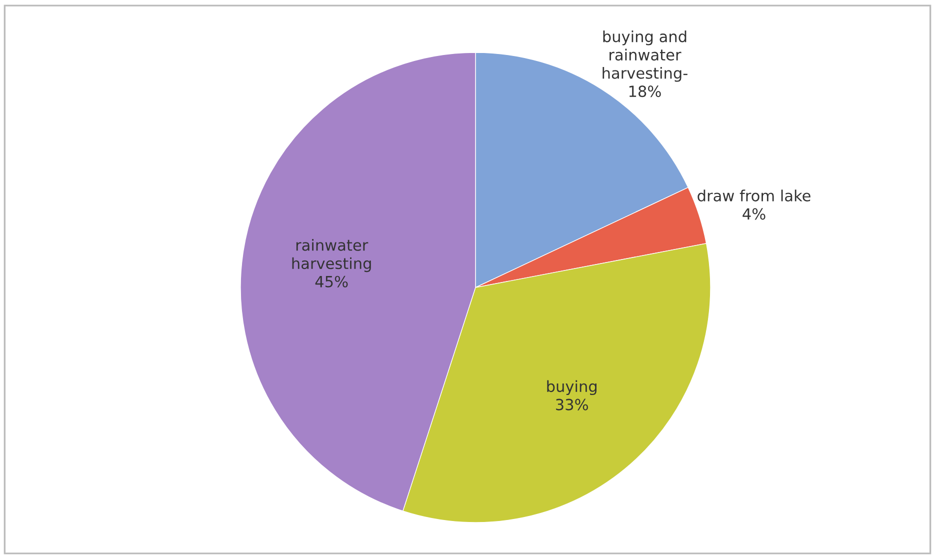 This screenshot has height=559, width=935. Describe the element at coordinates (571, 388) in the screenshot. I see `slice-label: buying` at that location.